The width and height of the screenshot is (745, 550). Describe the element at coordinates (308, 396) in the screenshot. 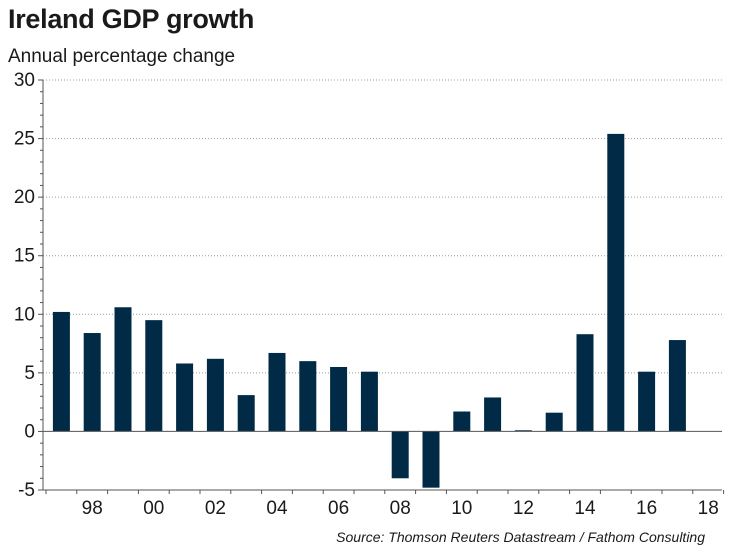

I see `bar-2005` at that location.